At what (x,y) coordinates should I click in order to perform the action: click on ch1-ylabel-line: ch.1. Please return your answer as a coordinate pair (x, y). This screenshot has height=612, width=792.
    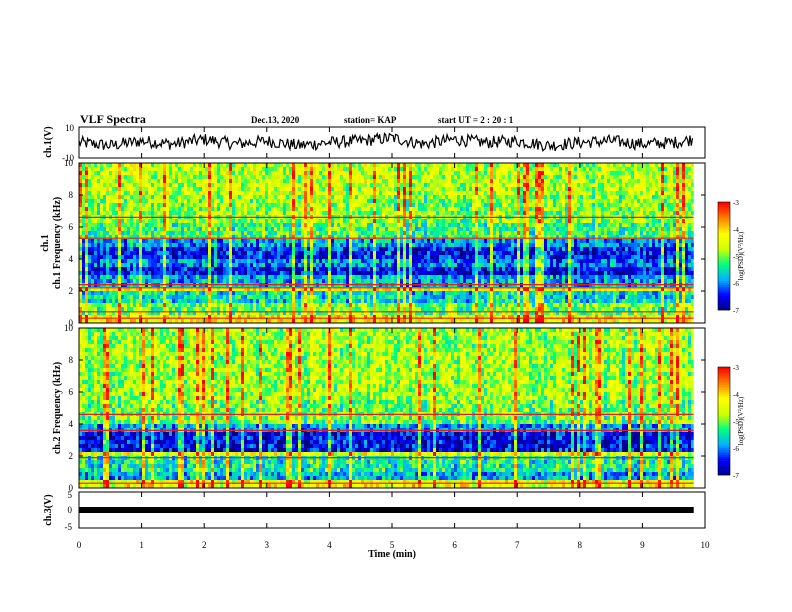
    Looking at the image, I should click on (45, 243).